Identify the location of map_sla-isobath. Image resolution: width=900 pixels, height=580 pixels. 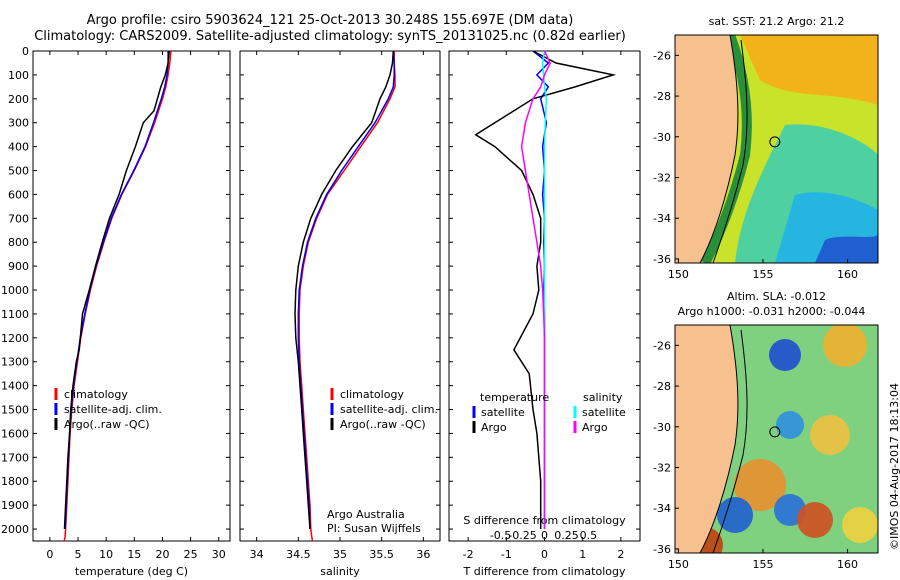
(730, 441).